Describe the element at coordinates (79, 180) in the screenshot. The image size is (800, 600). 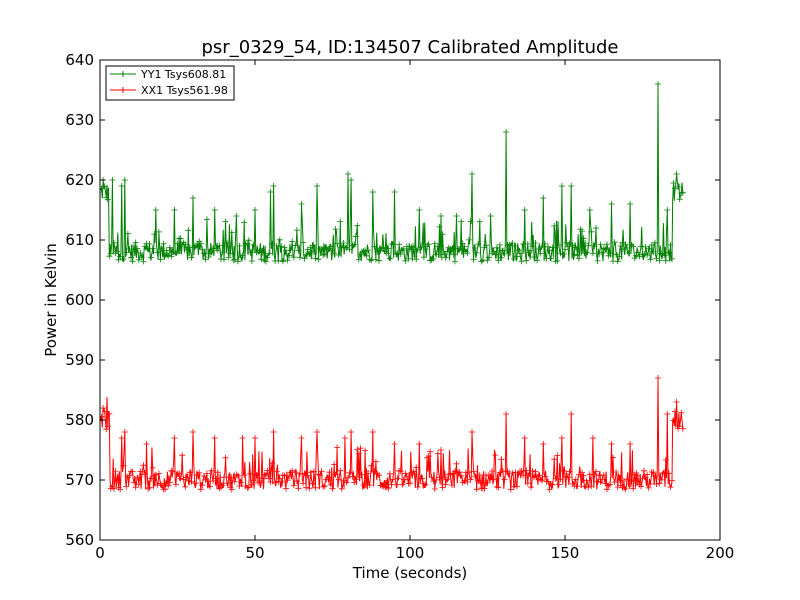
I see `y-tick-label: 620` at that location.